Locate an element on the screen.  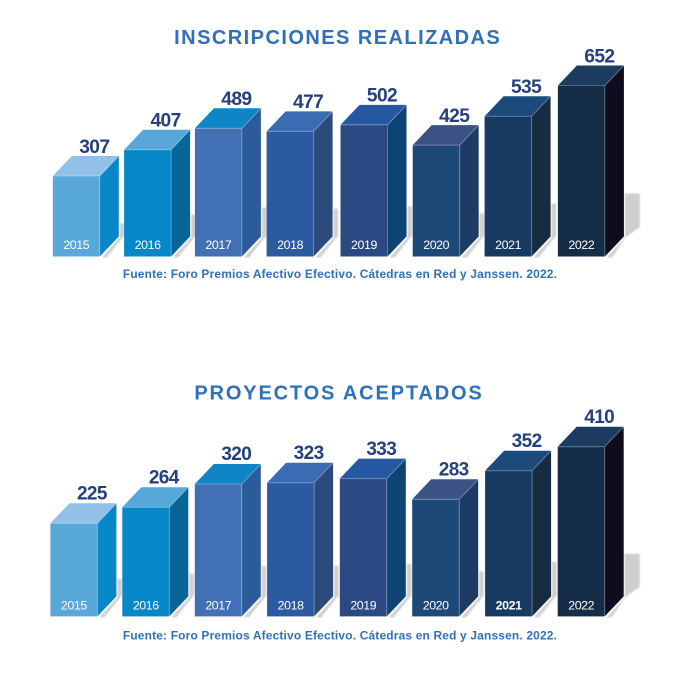
svg-text: 502 is located at coordinates (382, 96).